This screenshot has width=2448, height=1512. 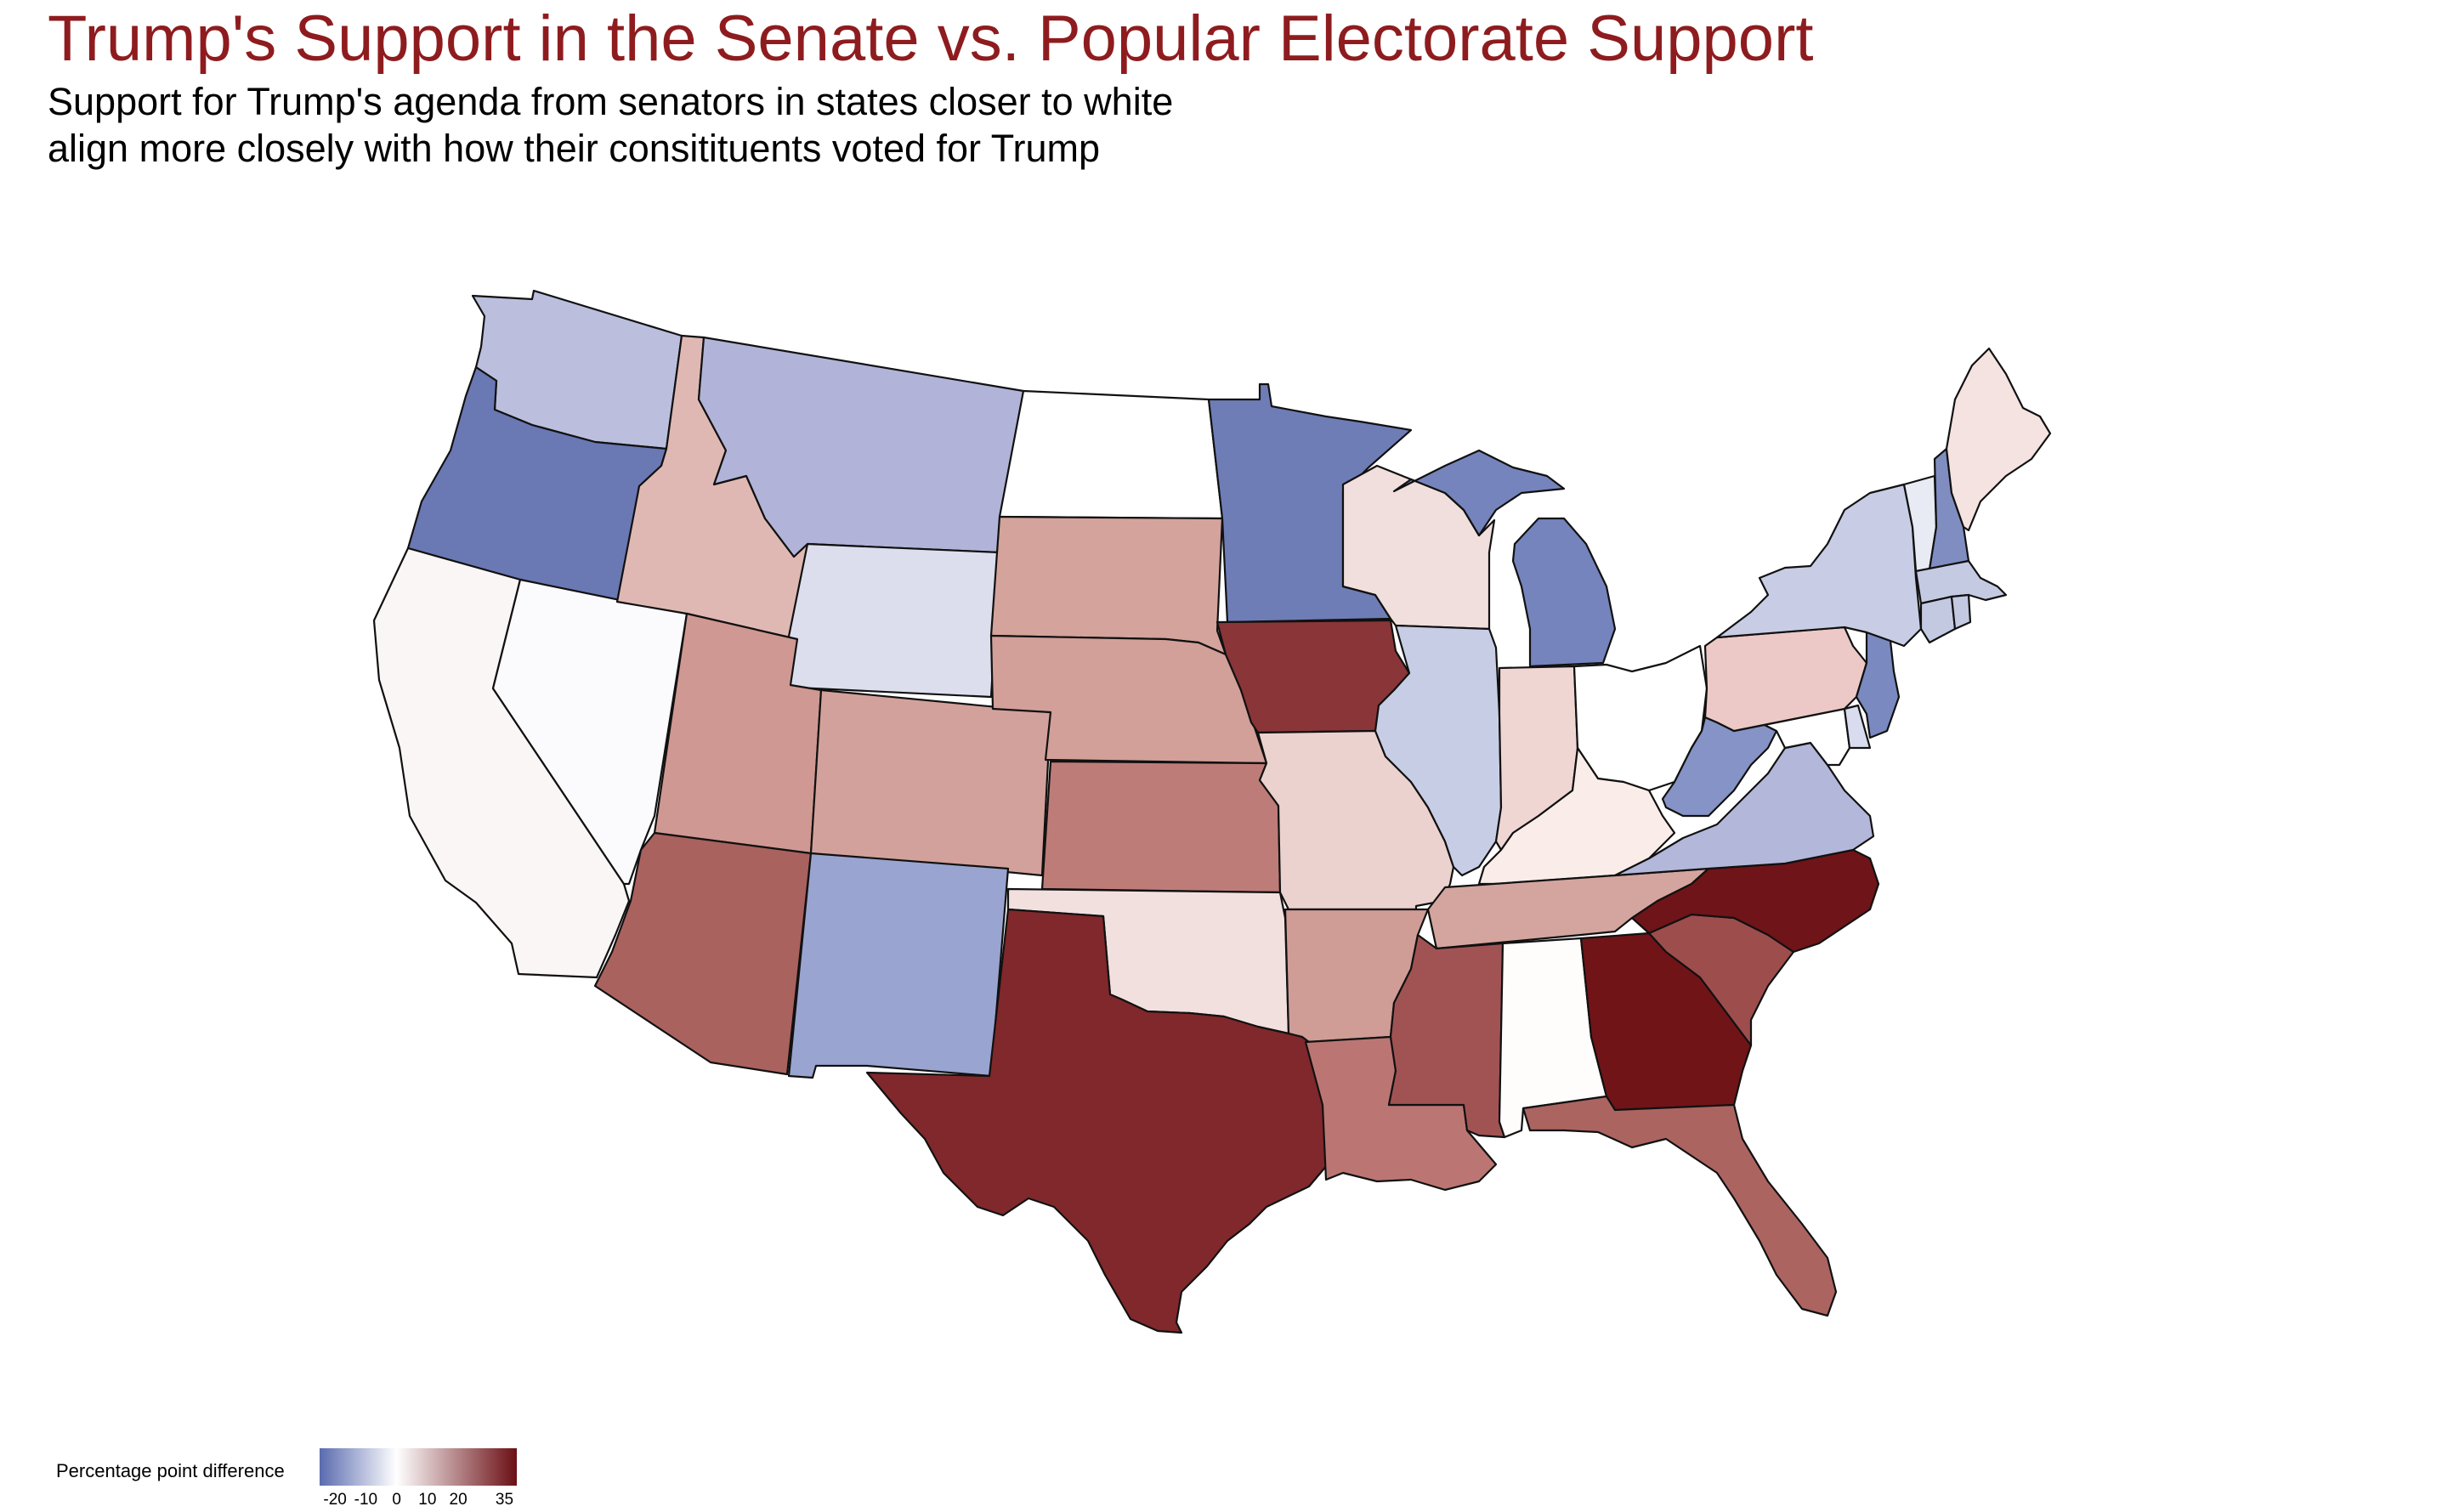 What do you see at coordinates (1999, 439) in the screenshot?
I see `state-ME` at bounding box center [1999, 439].